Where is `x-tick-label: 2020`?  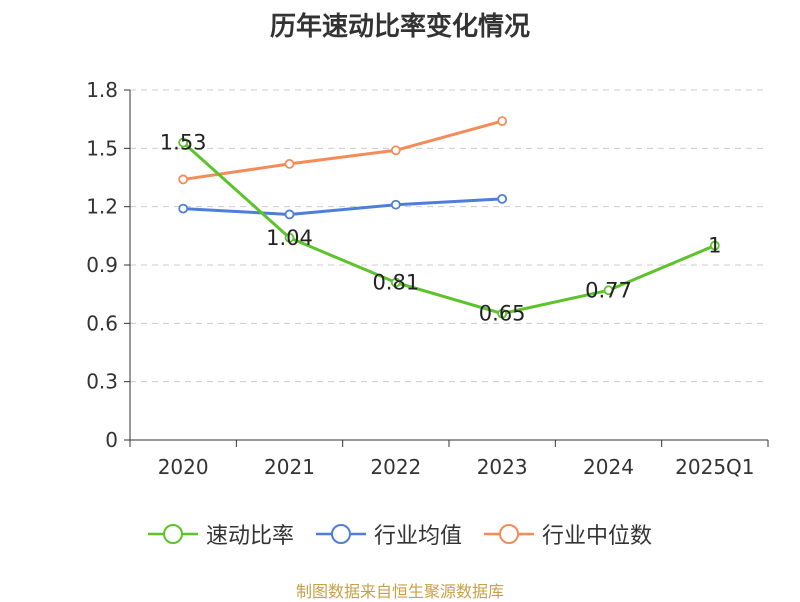 x-tick-label: 2020 is located at coordinates (183, 467).